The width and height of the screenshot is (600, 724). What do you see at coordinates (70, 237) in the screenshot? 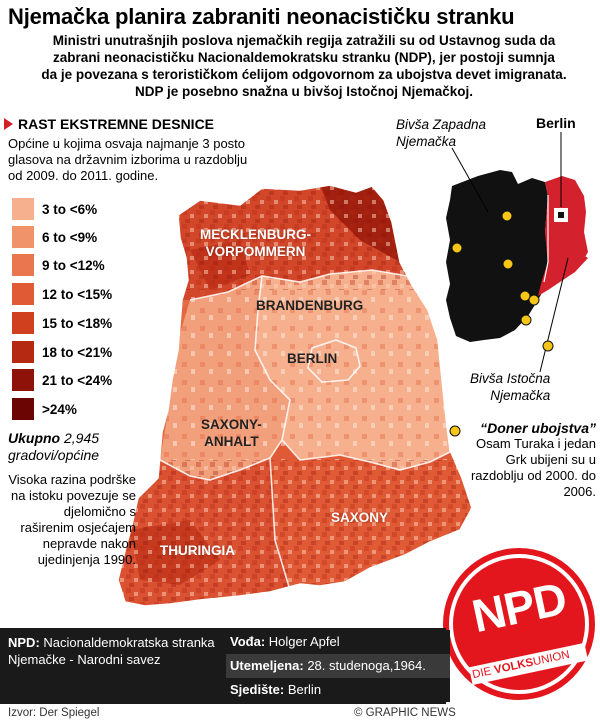
I see `legend-label: 6 to <9%` at bounding box center [70, 237].